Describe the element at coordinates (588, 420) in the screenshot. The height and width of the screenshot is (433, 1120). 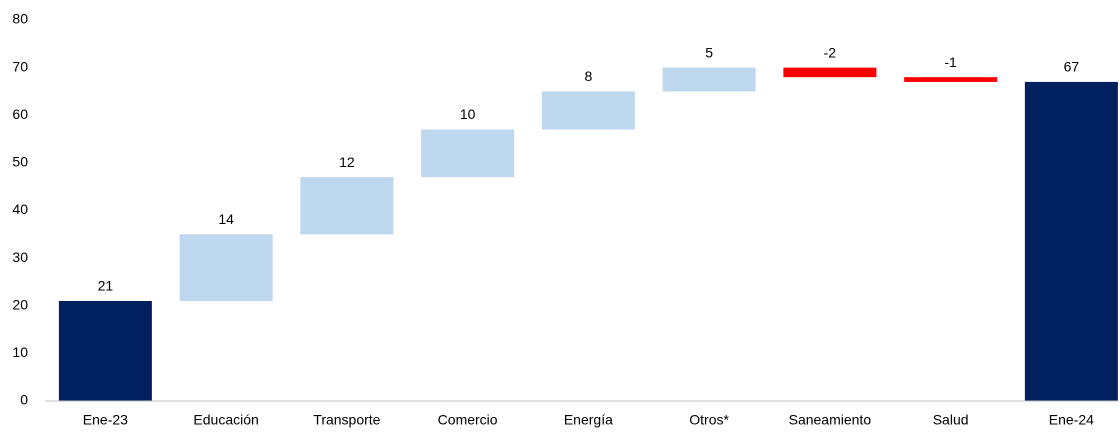
I see `x-tick-label: Energía` at that location.